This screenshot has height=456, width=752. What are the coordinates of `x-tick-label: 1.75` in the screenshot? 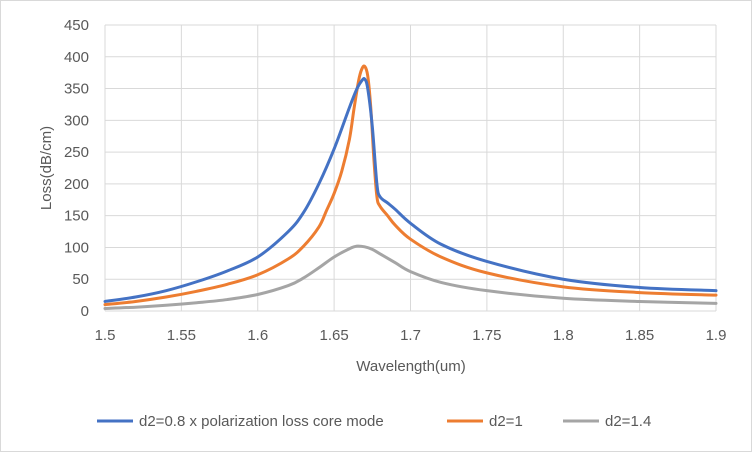 It's located at (486, 335).